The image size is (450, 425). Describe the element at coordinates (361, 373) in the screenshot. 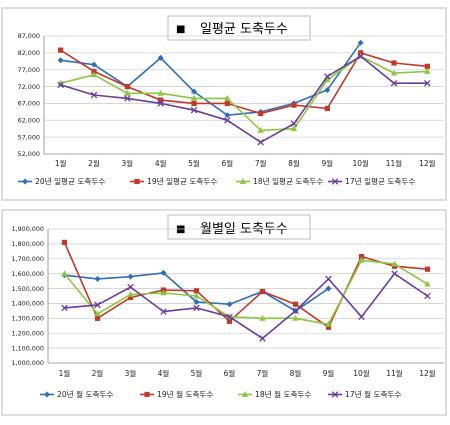

I see `x-tick-label: 10월` at that location.